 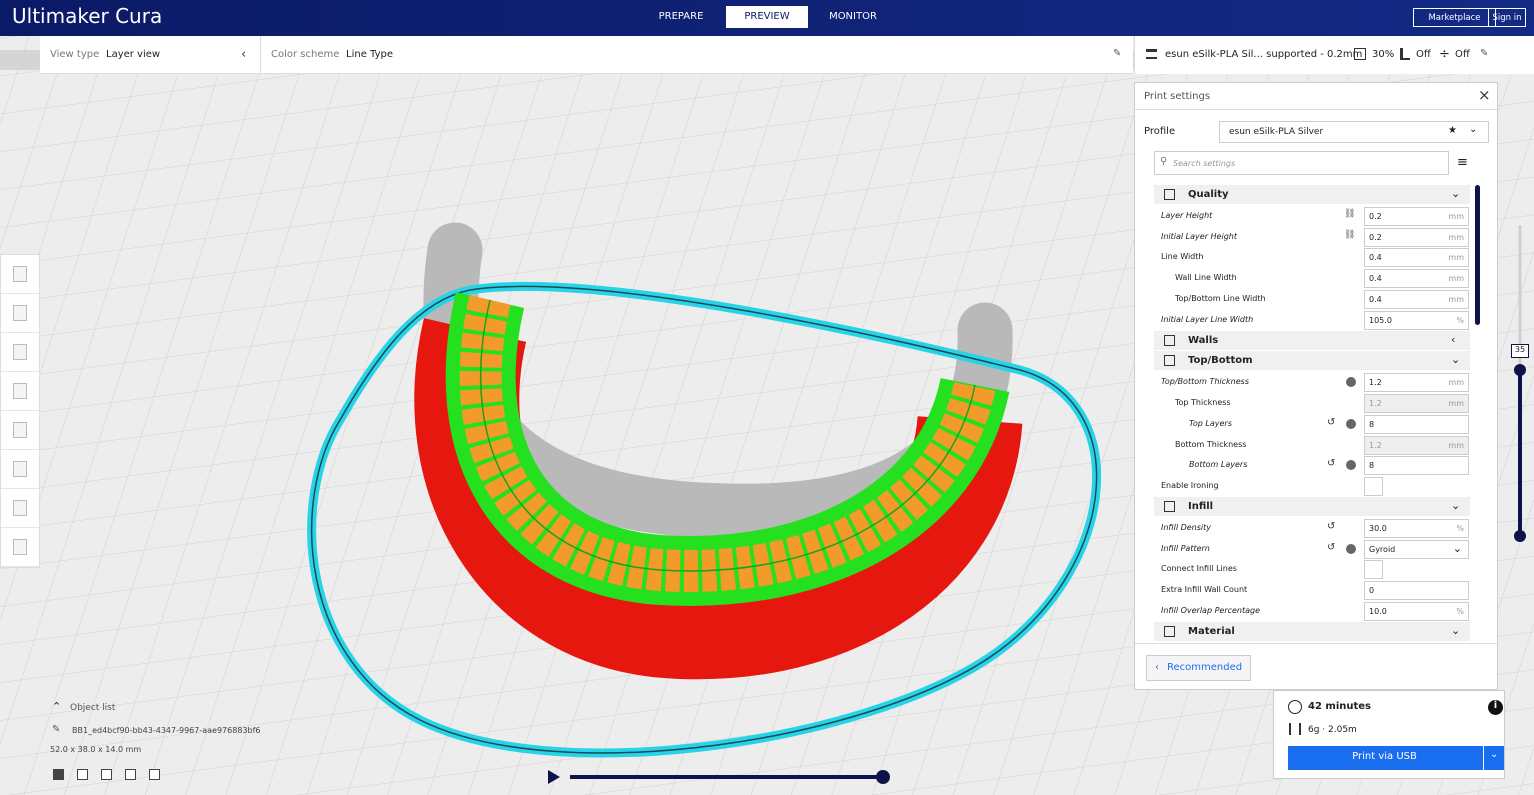 I want to click on layer-handle-top, so click(x=1520, y=370).